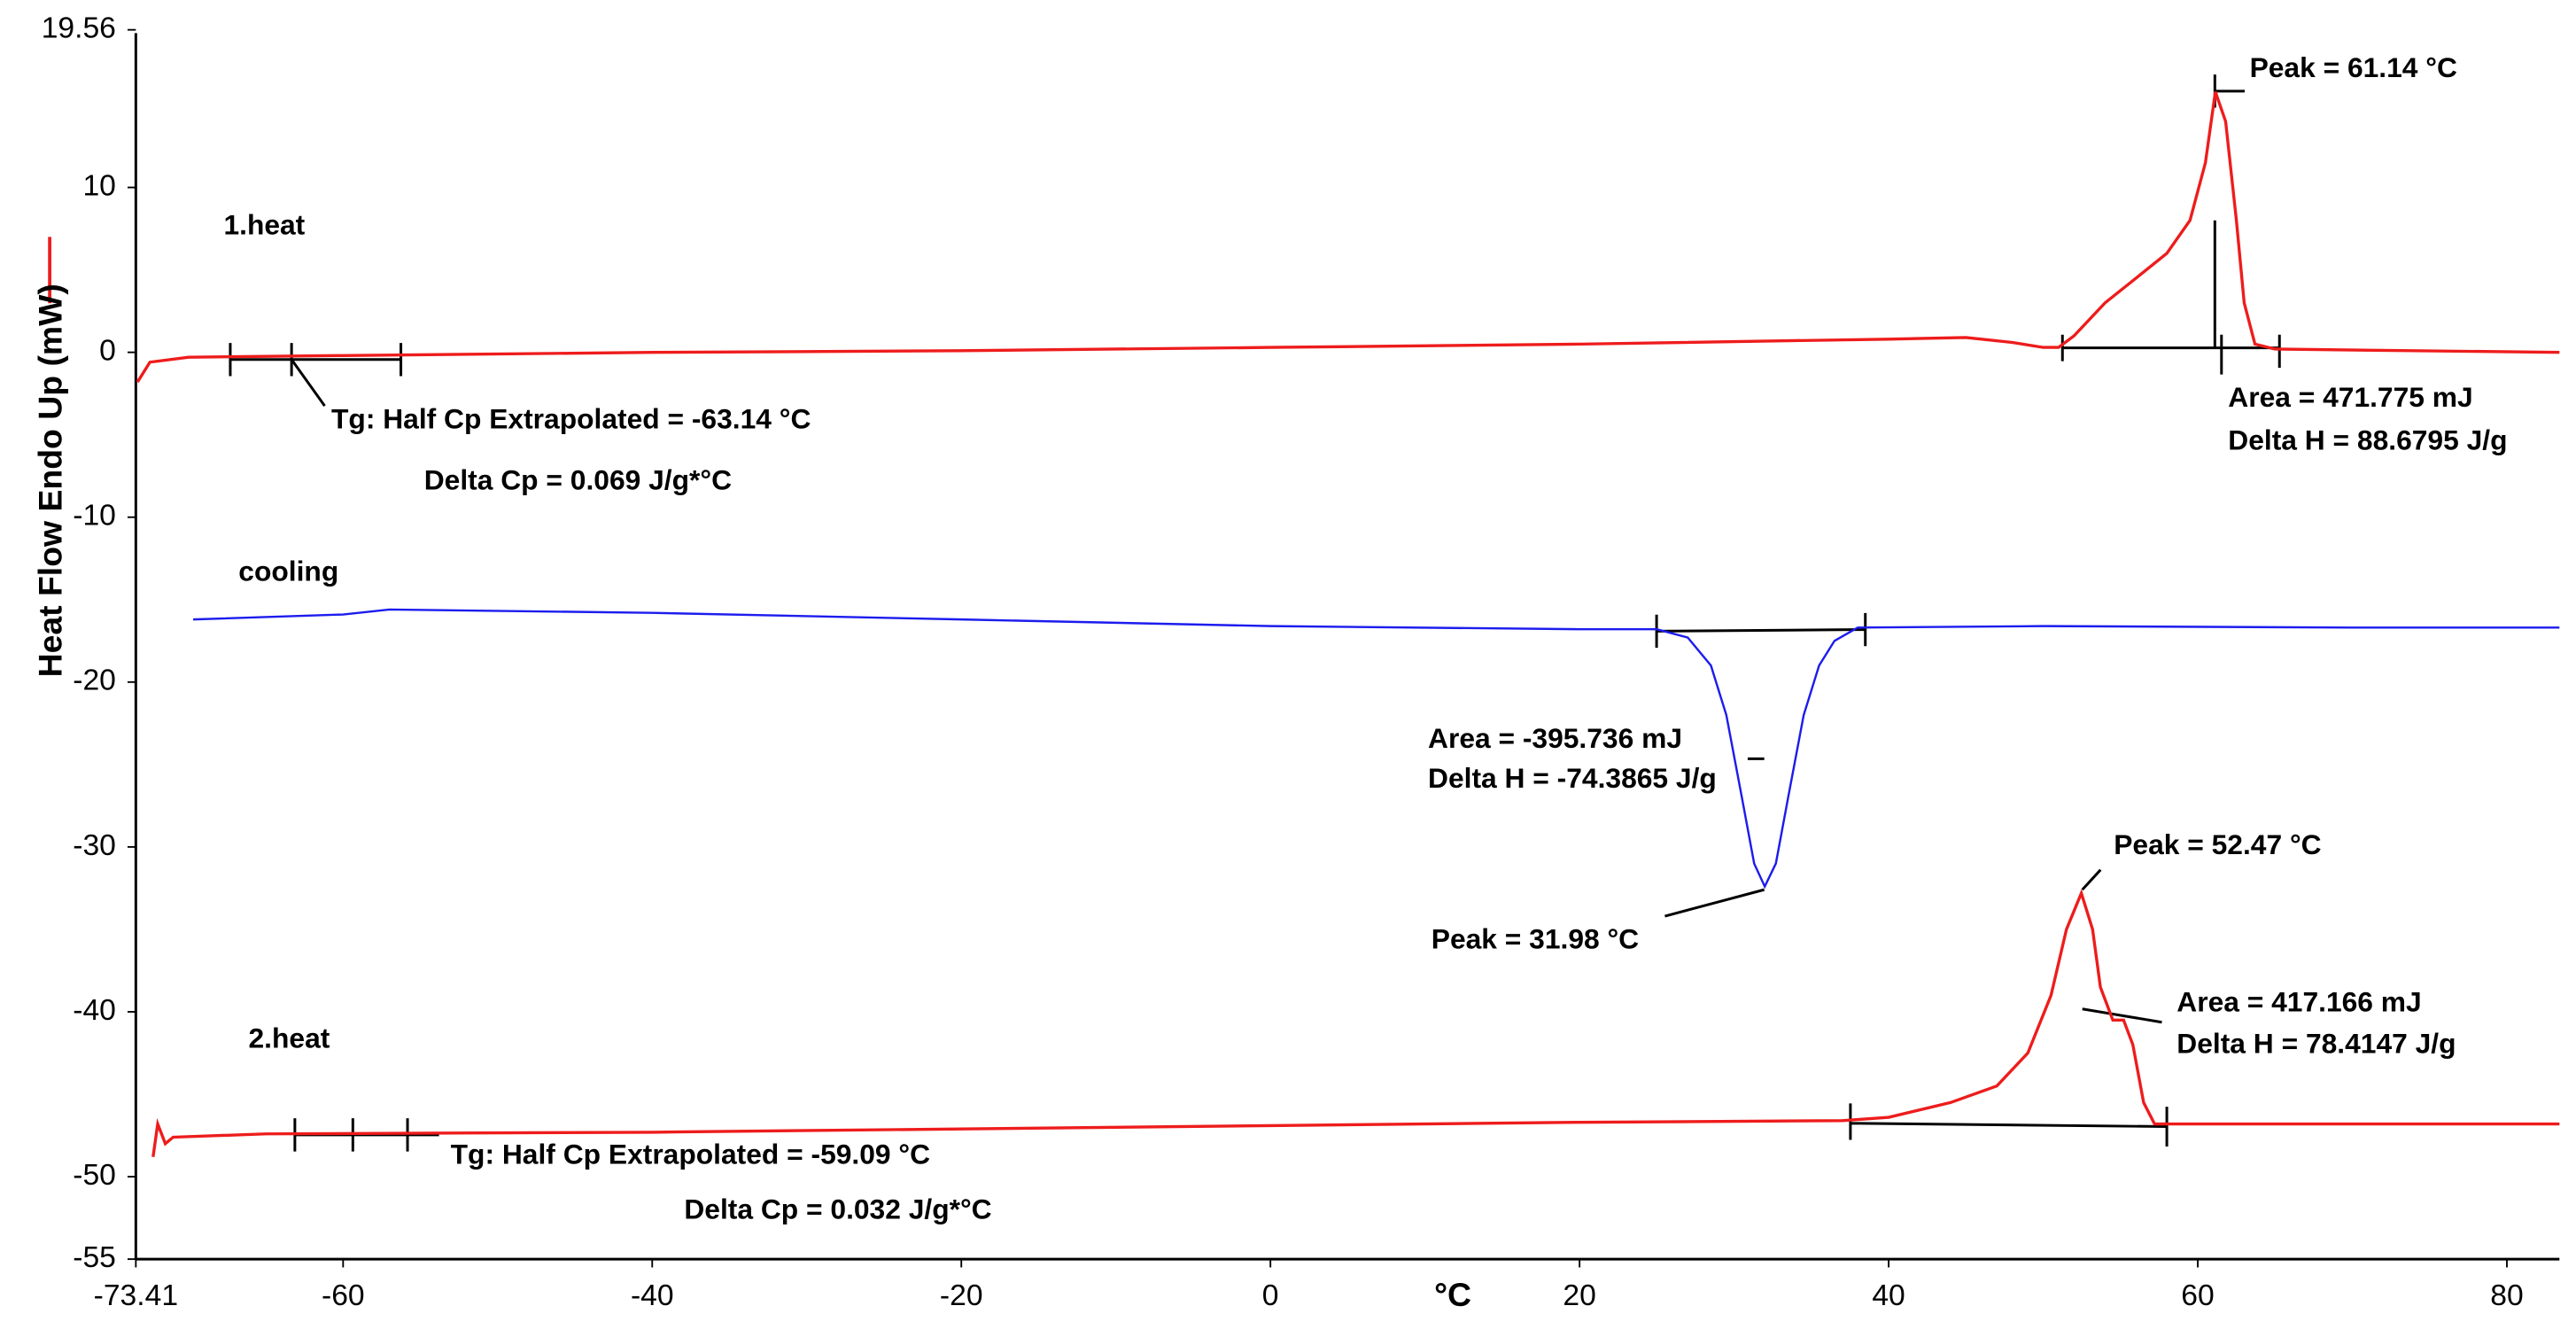  I want to click on annotation: Peak = 31.98 °C, so click(1535, 938).